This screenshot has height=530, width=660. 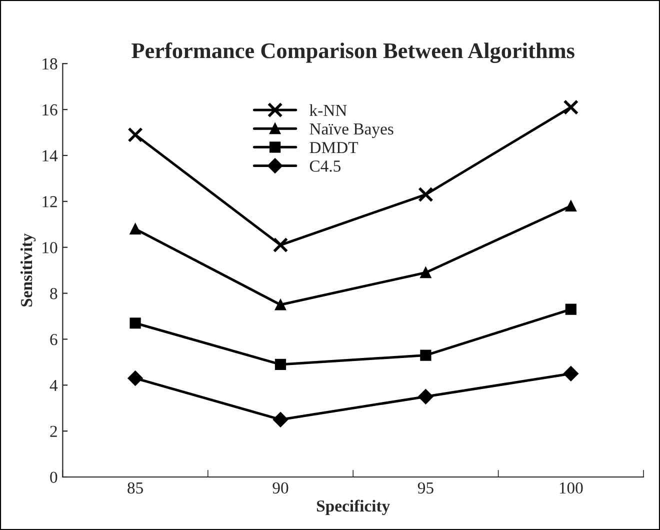 I want to click on y-tick-label: 12, so click(x=49, y=202).